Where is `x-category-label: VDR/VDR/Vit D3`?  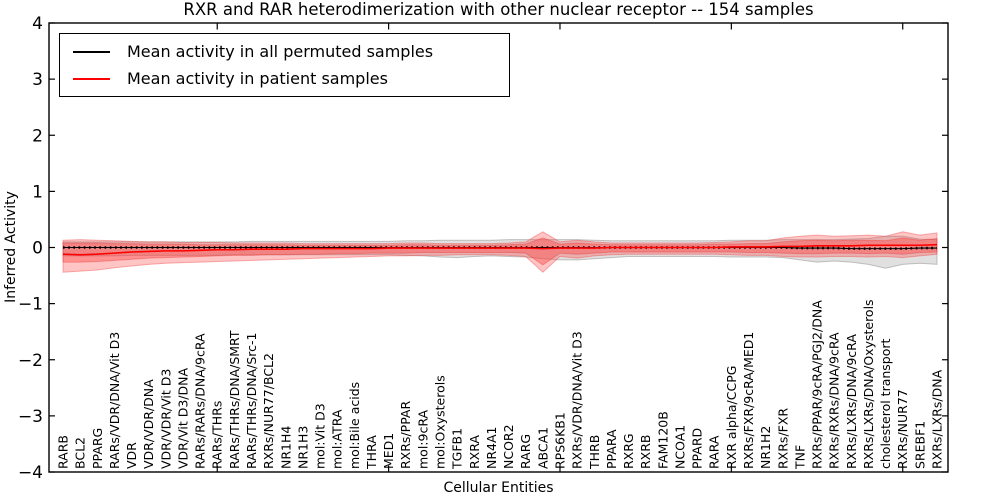 x-category-label: VDR/VDR/Vit D3 is located at coordinates (165, 419).